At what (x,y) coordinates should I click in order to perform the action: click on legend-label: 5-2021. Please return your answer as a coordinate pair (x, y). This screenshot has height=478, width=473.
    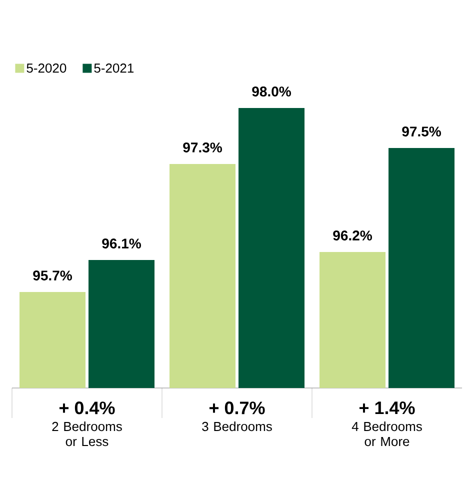
    Looking at the image, I should click on (114, 68).